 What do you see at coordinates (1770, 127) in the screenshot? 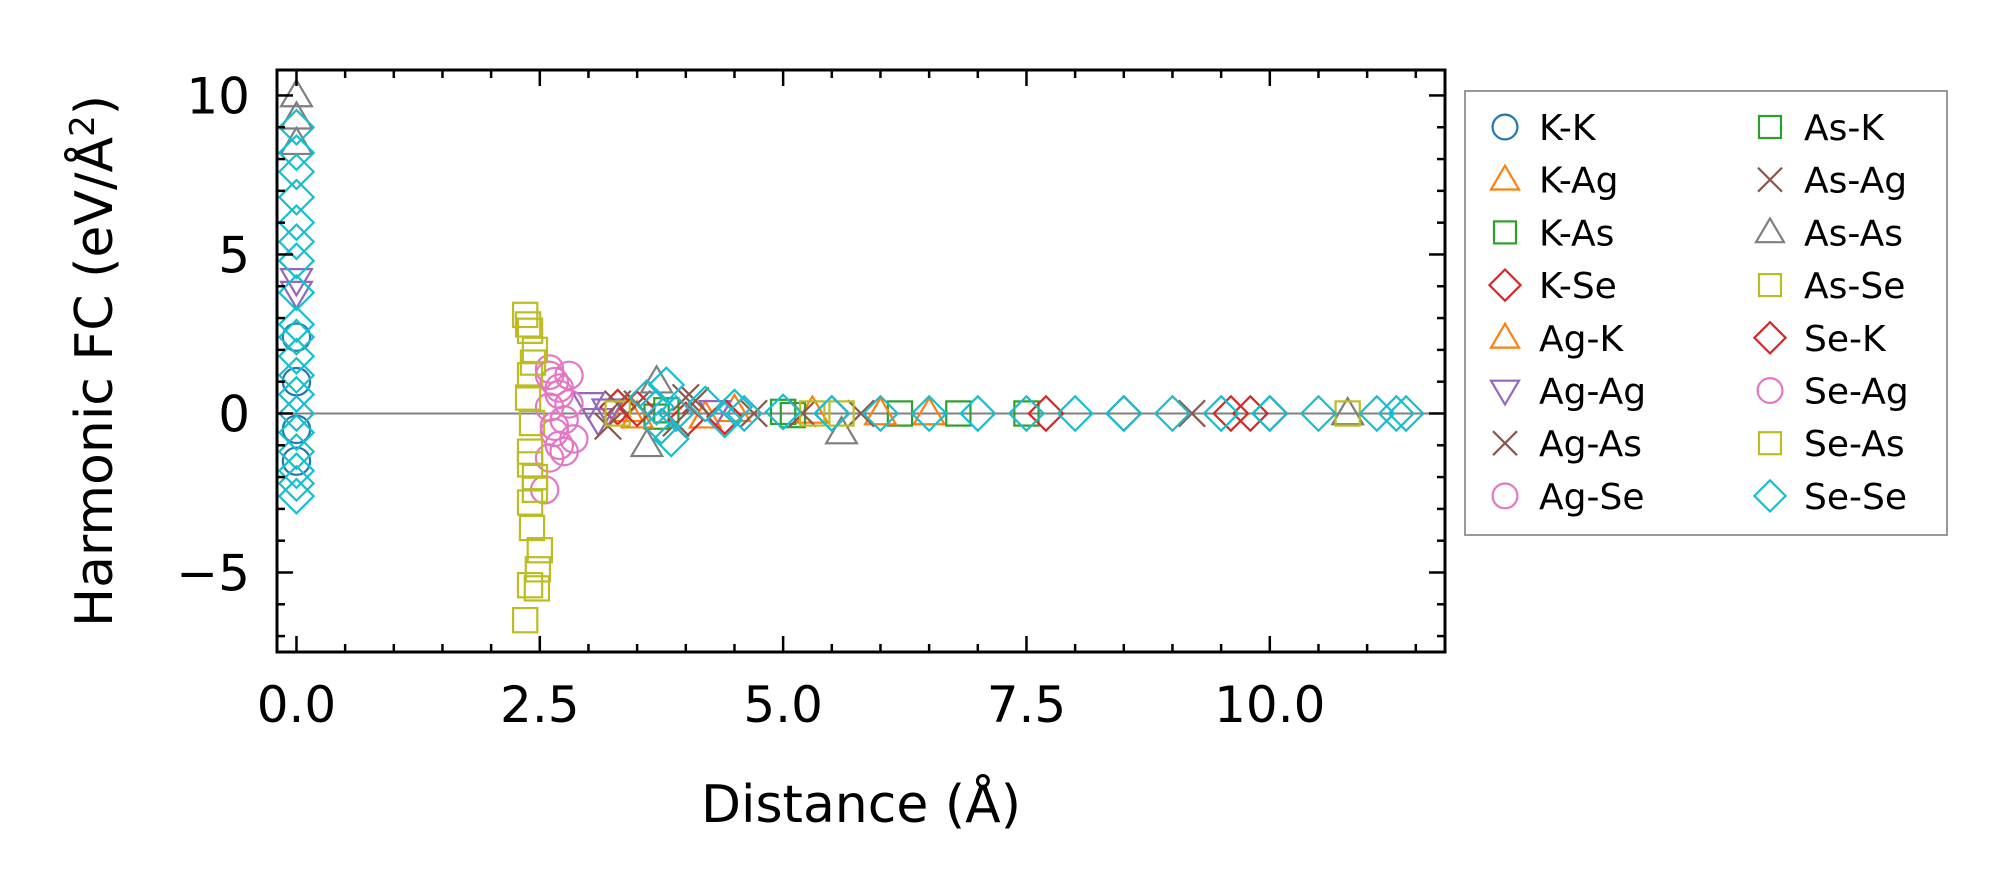
I see `legend-marker-As-K` at bounding box center [1770, 127].